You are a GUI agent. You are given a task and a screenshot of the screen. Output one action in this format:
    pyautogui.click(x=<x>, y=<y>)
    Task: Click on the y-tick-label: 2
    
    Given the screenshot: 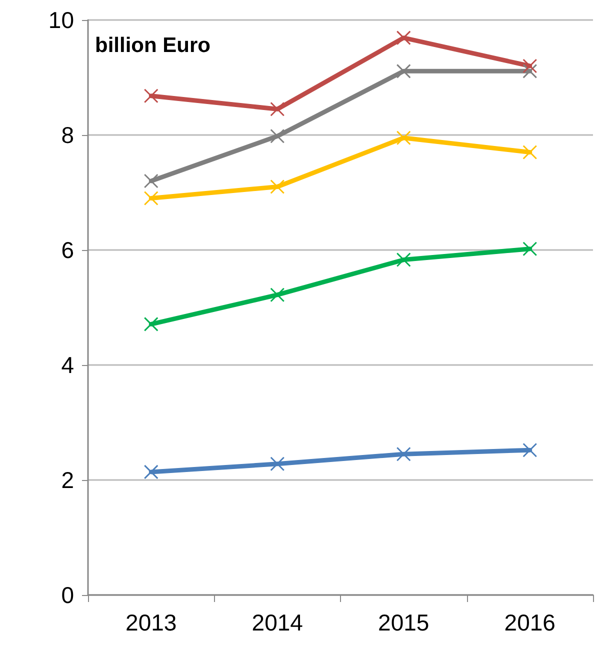 What is the action you would take?
    pyautogui.click(x=67, y=480)
    